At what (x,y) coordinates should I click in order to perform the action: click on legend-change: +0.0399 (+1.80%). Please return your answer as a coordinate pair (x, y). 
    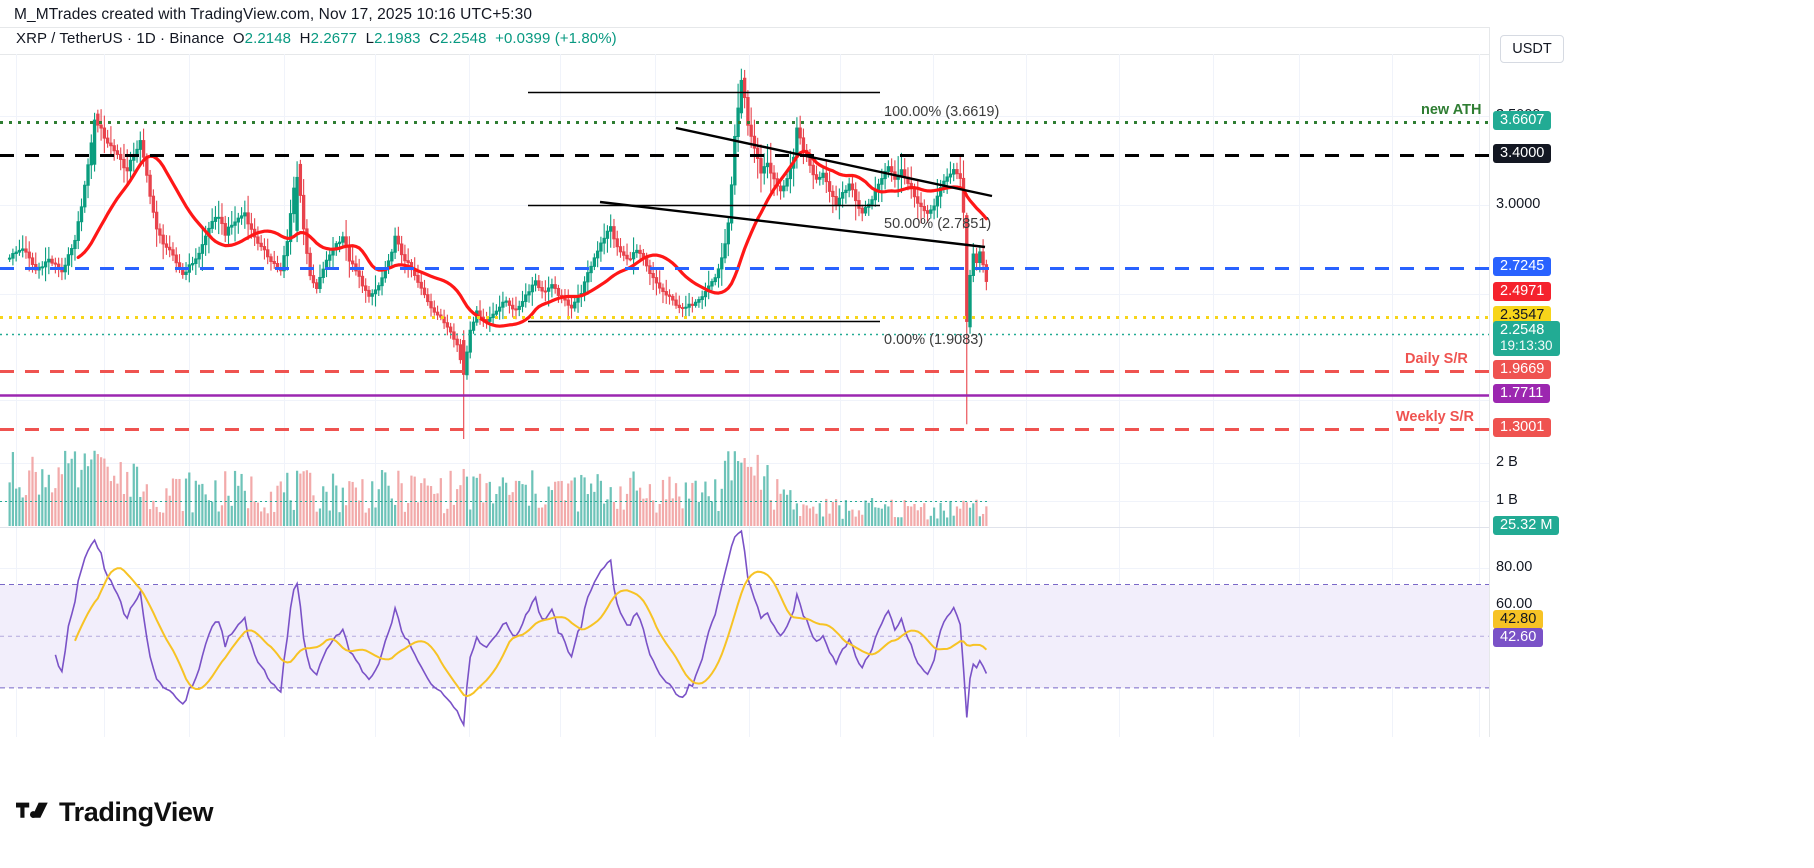
    Looking at the image, I should click on (556, 38).